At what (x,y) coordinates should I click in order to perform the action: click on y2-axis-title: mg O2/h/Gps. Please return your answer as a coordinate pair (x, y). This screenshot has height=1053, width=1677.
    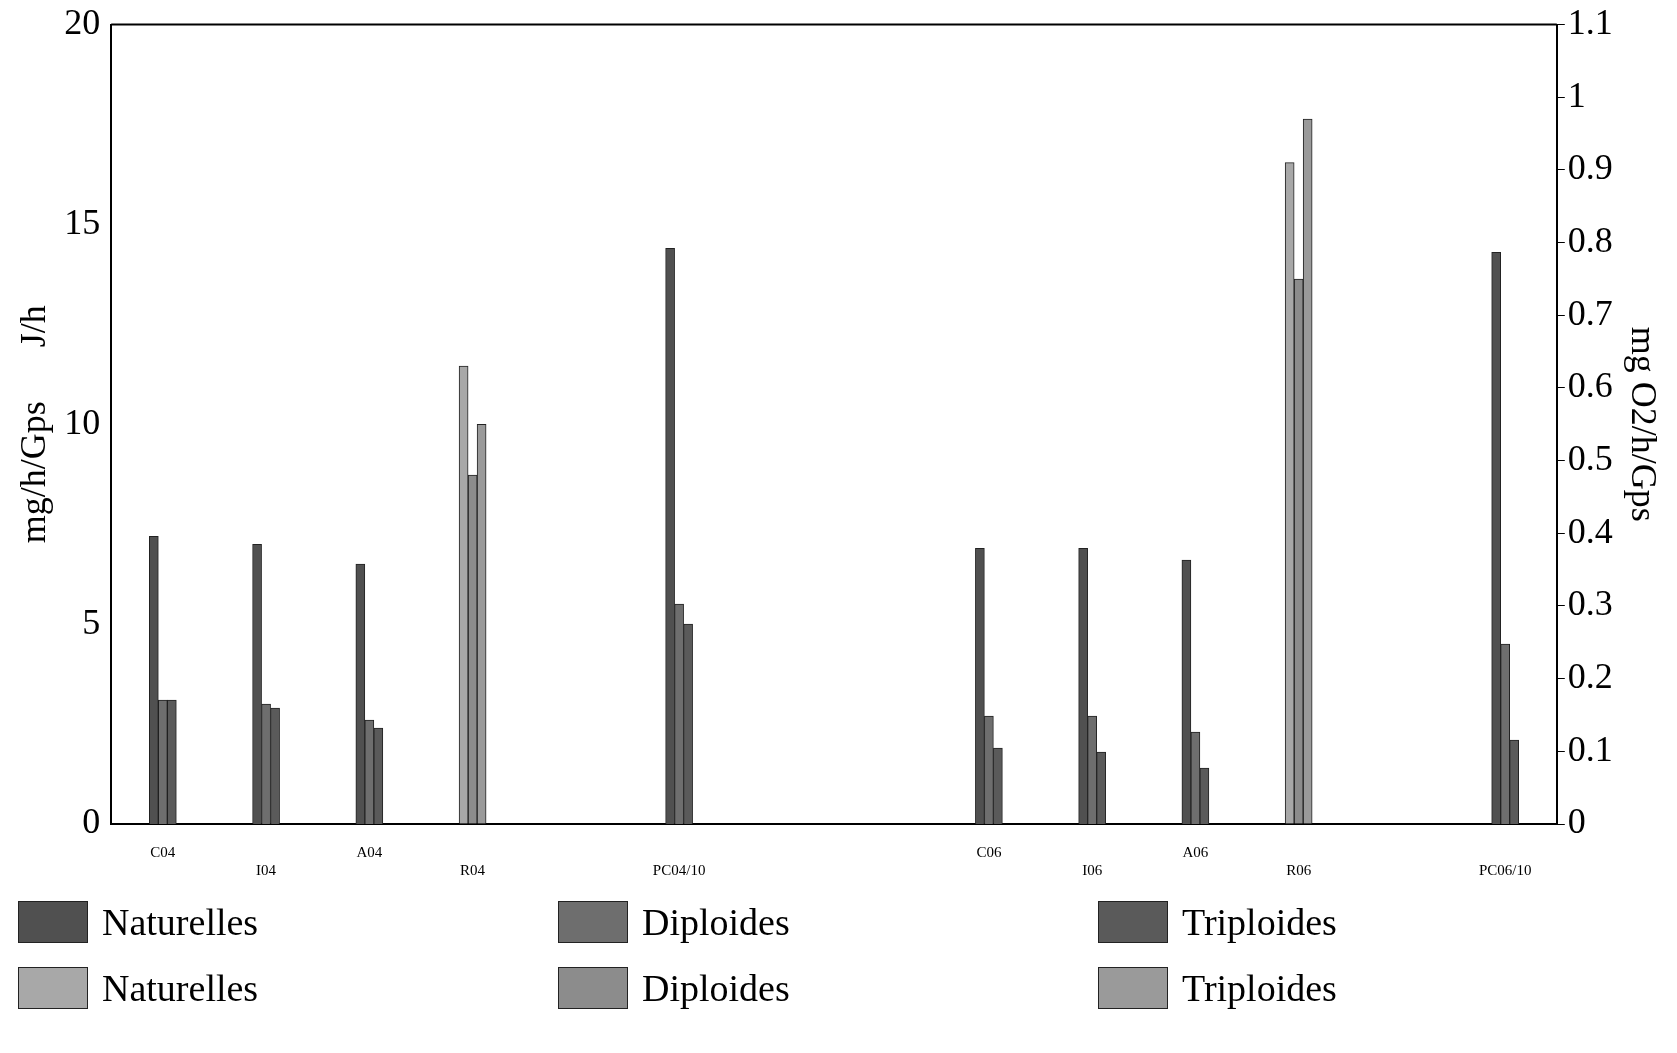
    Looking at the image, I should click on (1643, 424).